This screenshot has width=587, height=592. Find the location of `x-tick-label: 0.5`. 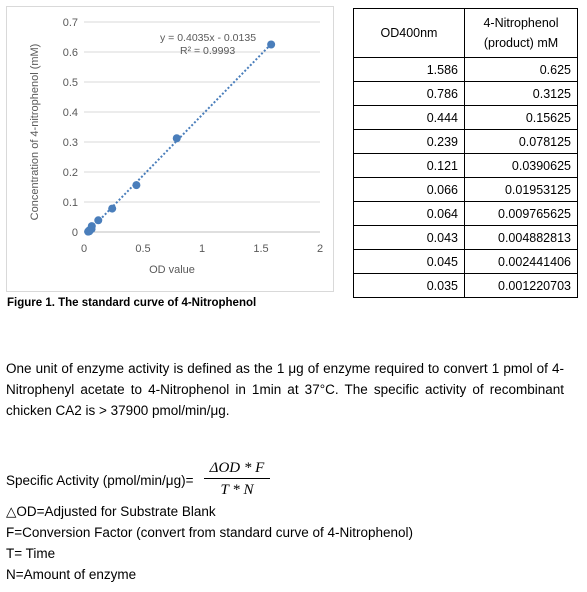

x-tick-label: 0.5 is located at coordinates (142, 249).